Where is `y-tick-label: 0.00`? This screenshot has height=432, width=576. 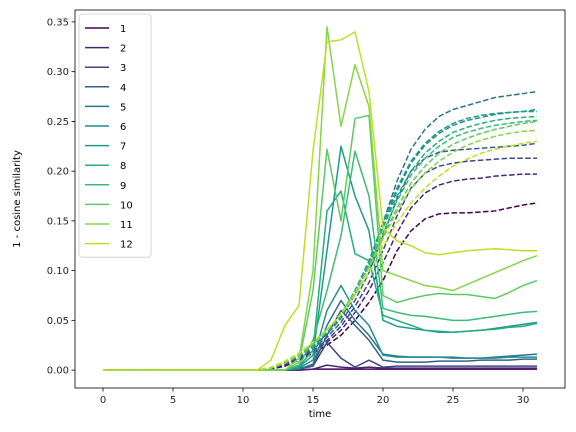
y-tick-label: 0.00 is located at coordinates (58, 371).